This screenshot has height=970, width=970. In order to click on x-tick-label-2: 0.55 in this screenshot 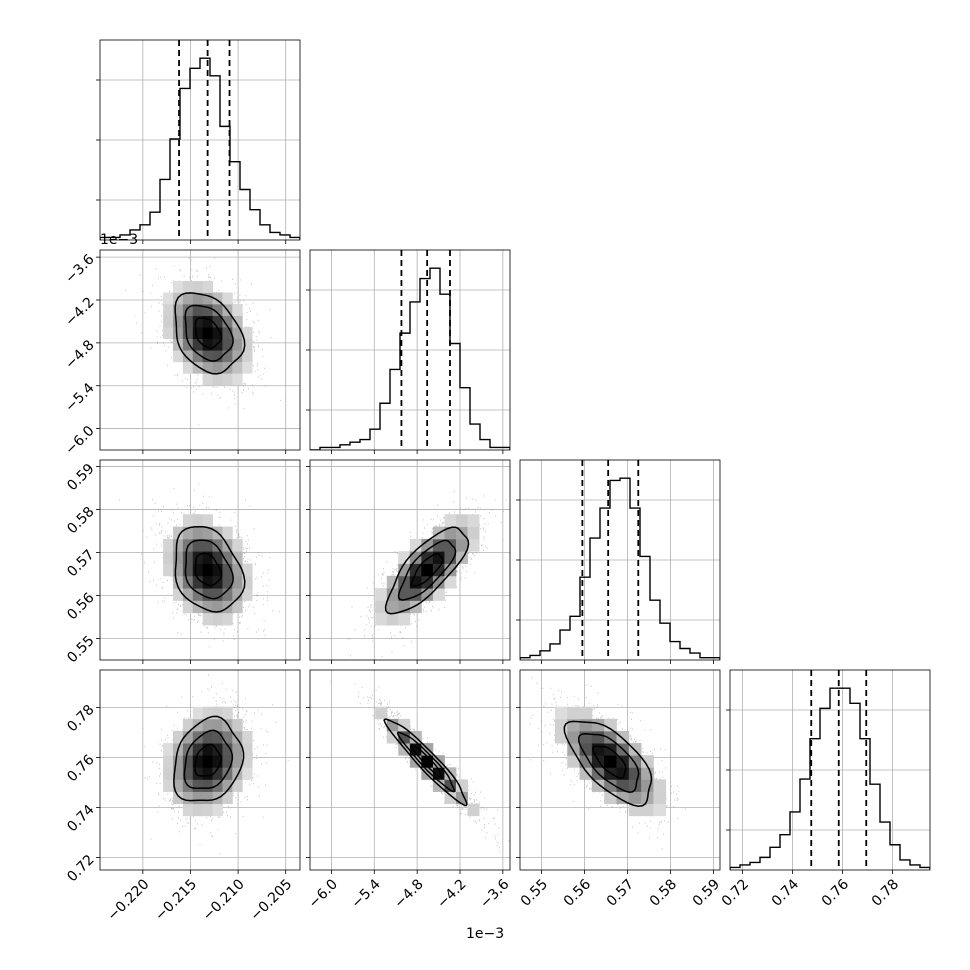, I will do `click(534, 892)`.